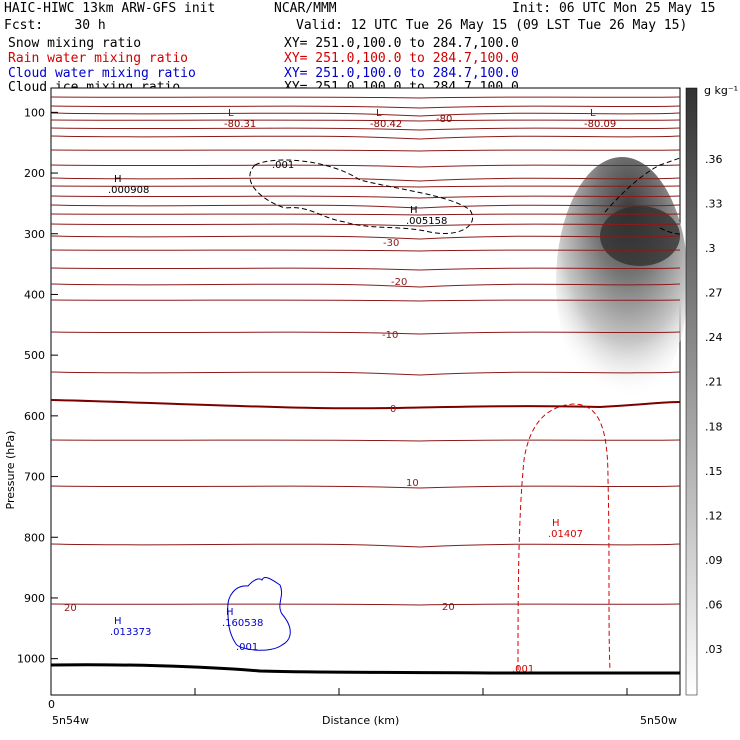 This screenshot has height=740, width=740. What do you see at coordinates (130, 632) in the screenshot?
I see `high-value: .013373` at bounding box center [130, 632].